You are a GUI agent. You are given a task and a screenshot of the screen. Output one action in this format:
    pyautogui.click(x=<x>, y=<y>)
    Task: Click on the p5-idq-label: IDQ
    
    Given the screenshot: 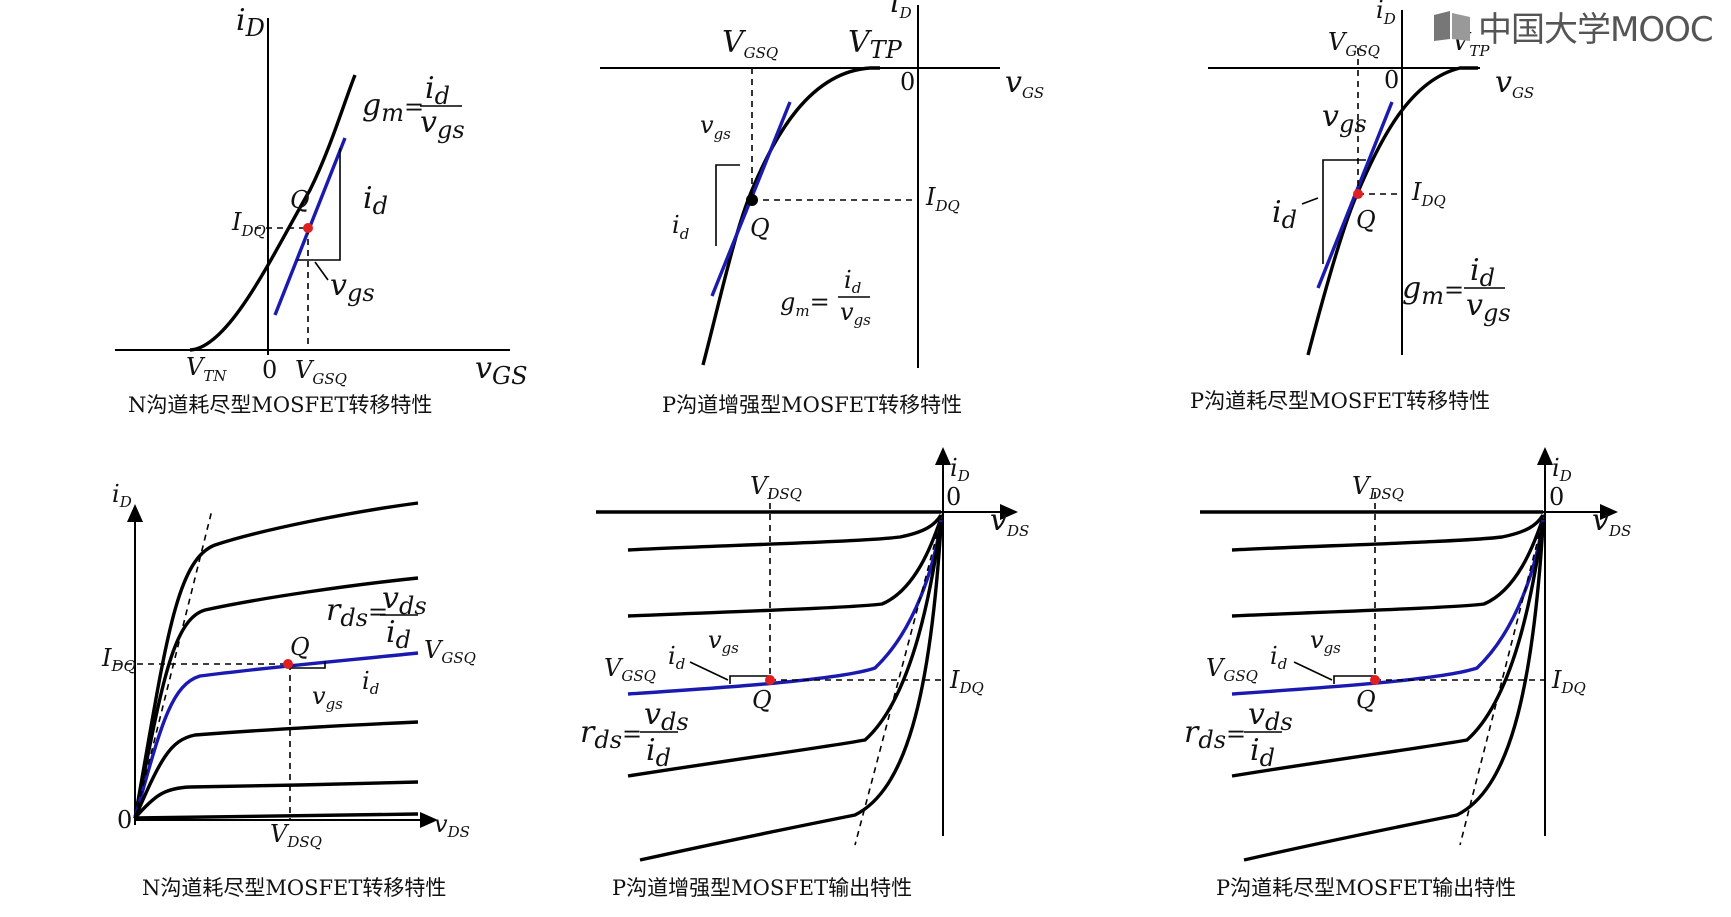 What is the action you would take?
    pyautogui.click(x=966, y=681)
    